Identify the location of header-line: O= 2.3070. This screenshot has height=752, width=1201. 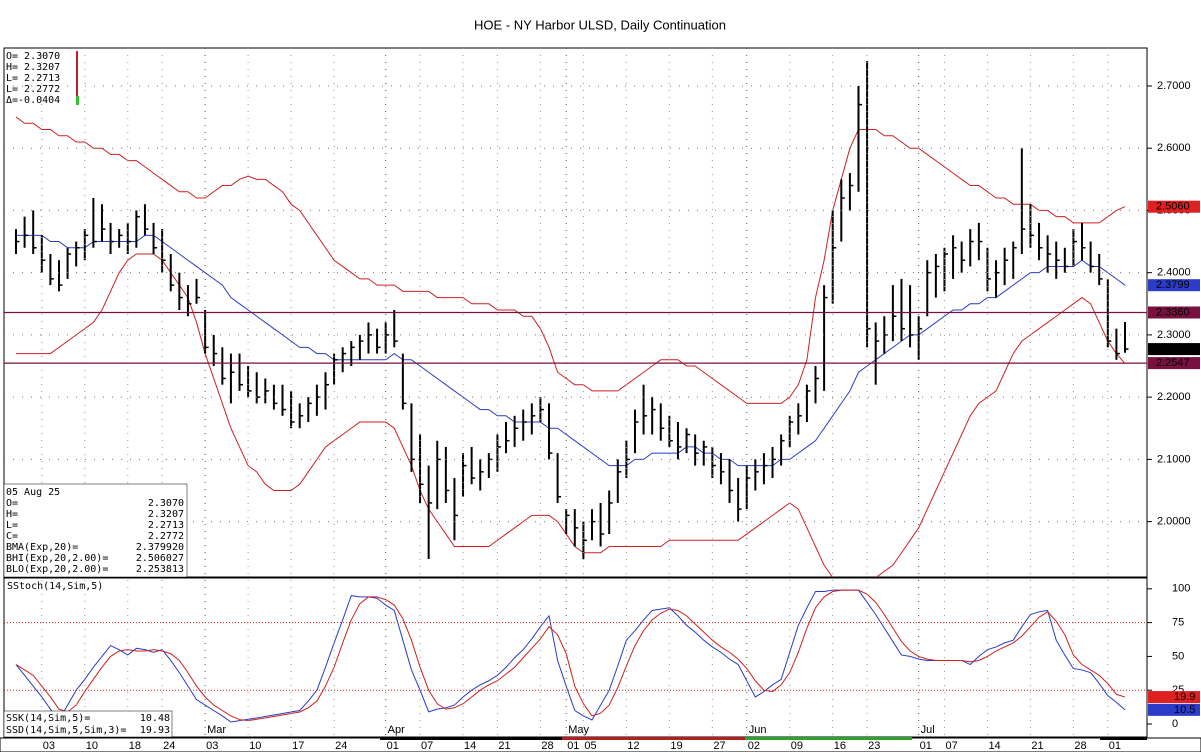
(33, 56).